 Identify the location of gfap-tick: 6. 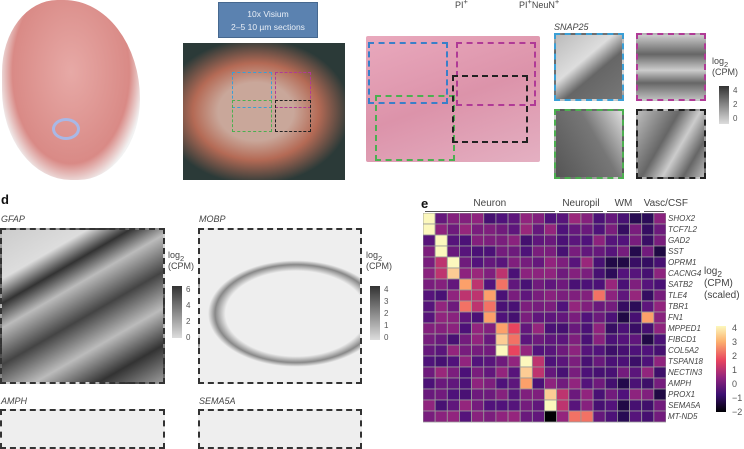
(188, 289).